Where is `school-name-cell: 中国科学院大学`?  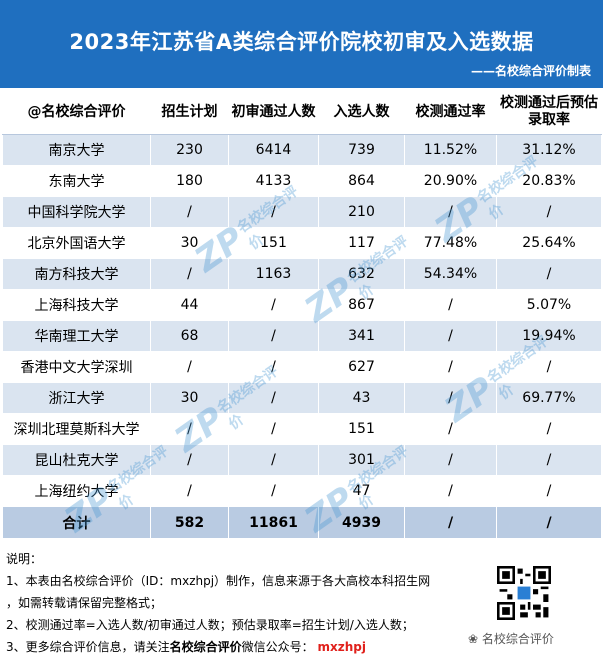 school-name-cell: 中国科学院大学 is located at coordinates (76, 212).